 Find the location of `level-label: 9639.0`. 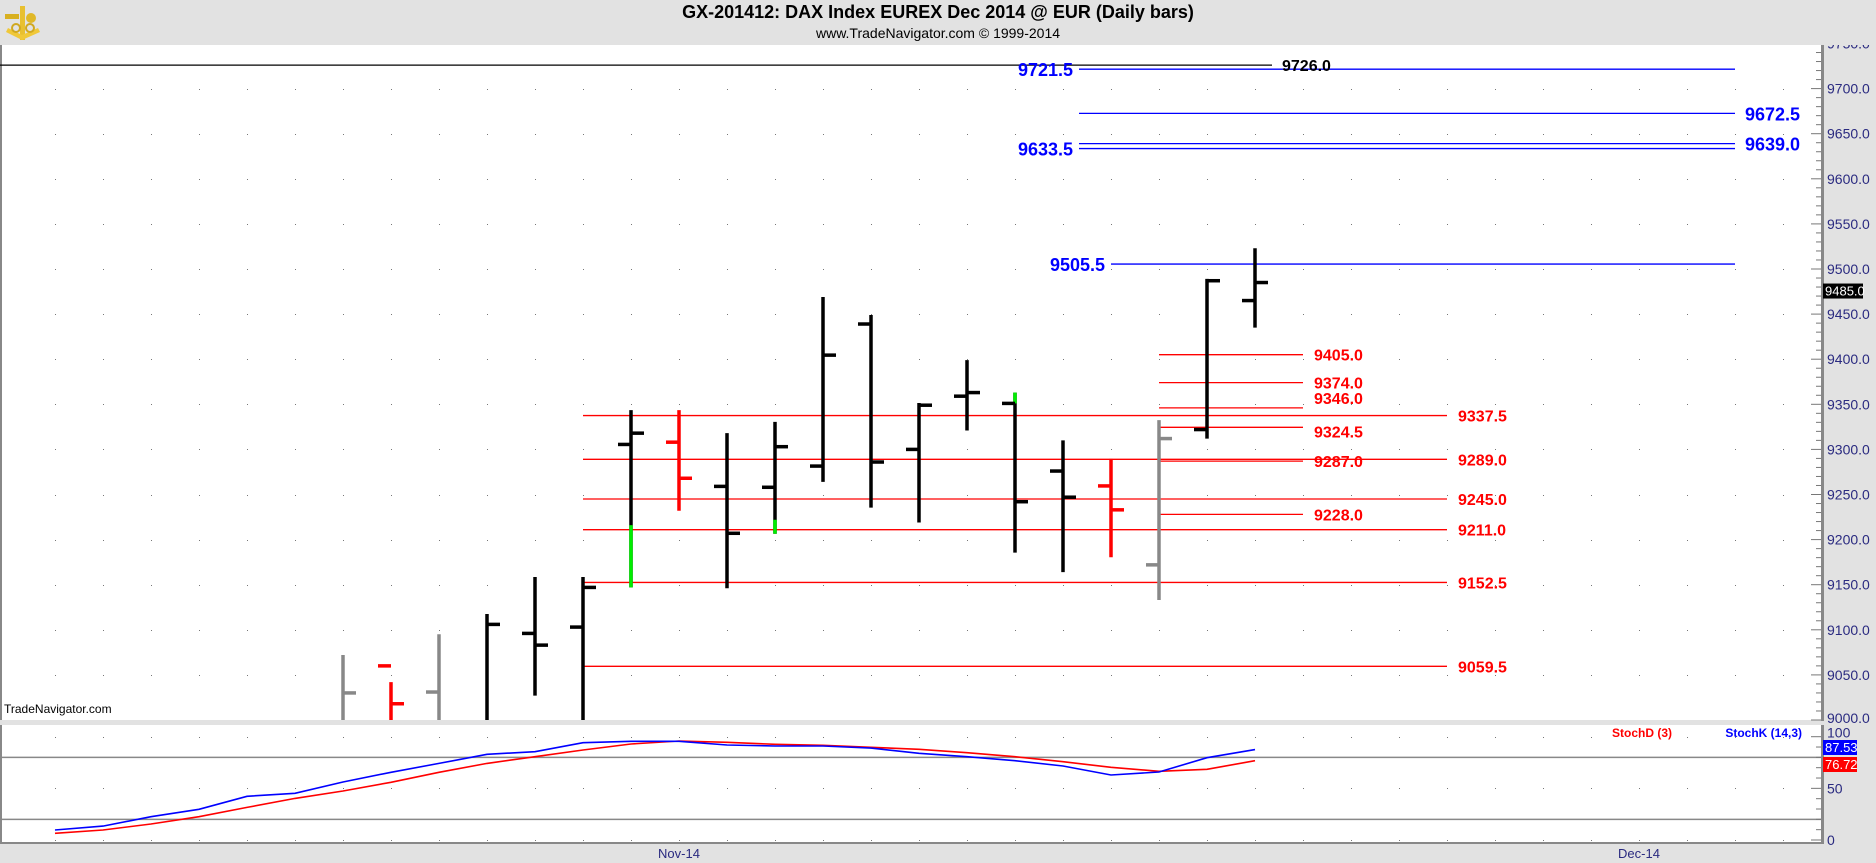

level-label: 9639.0 is located at coordinates (1772, 145).